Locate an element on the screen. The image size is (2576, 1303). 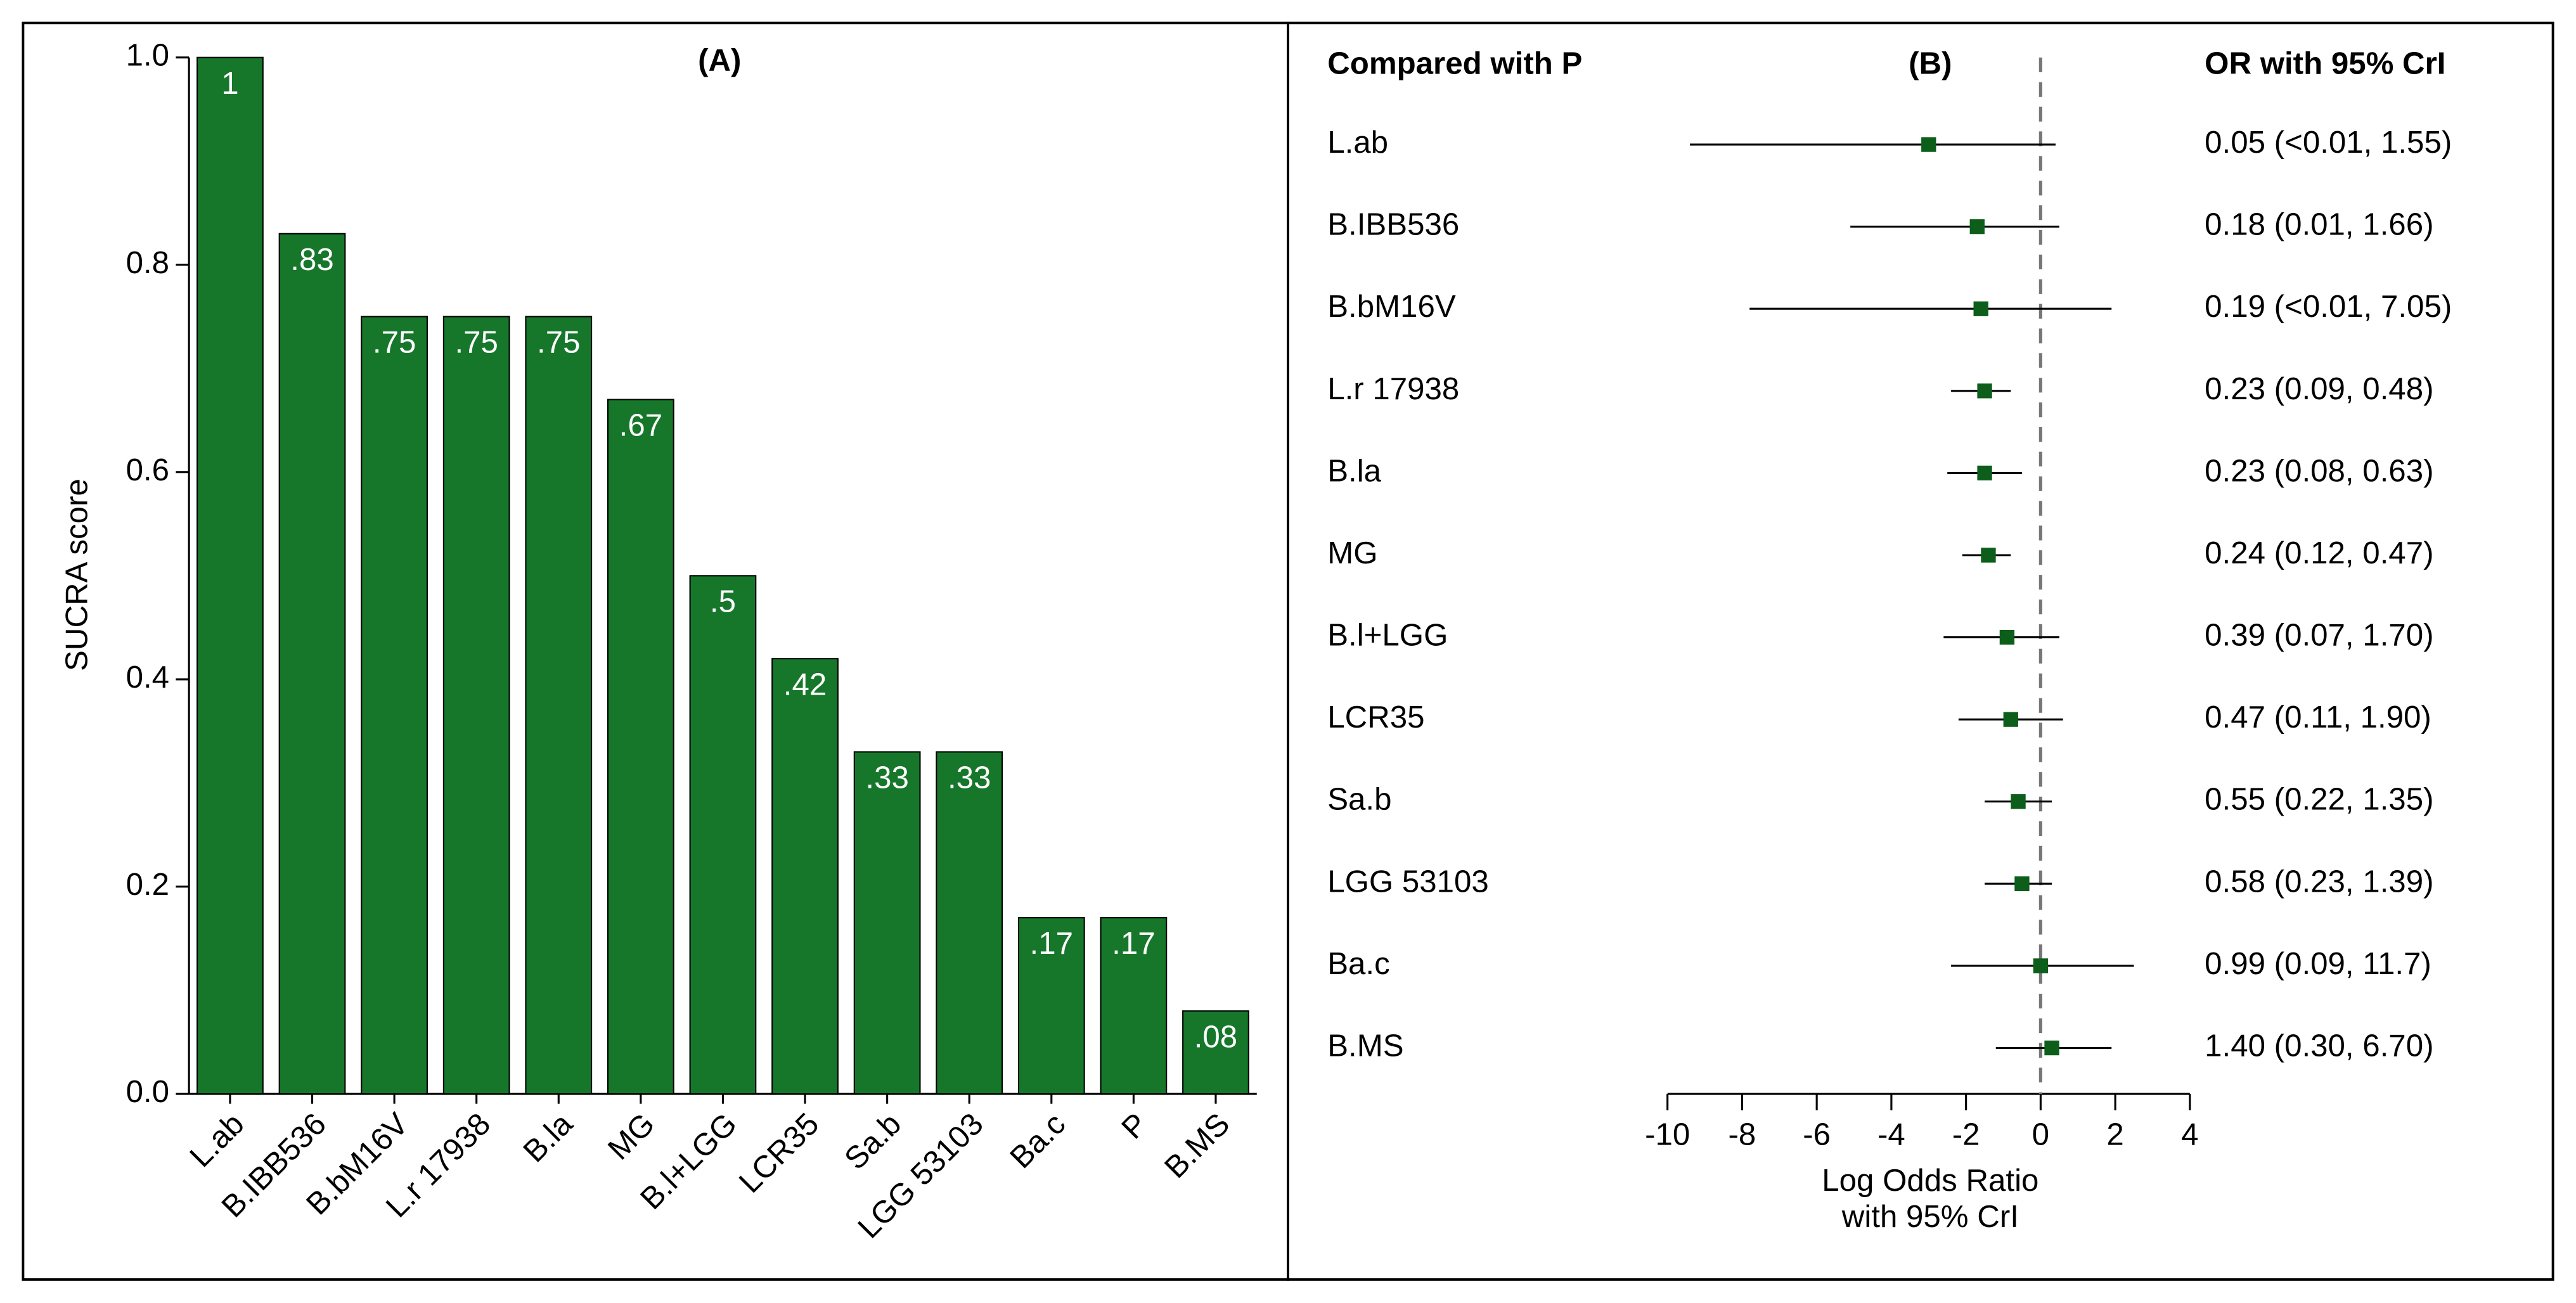
x-tick-label: 2 is located at coordinates (2114, 1134).